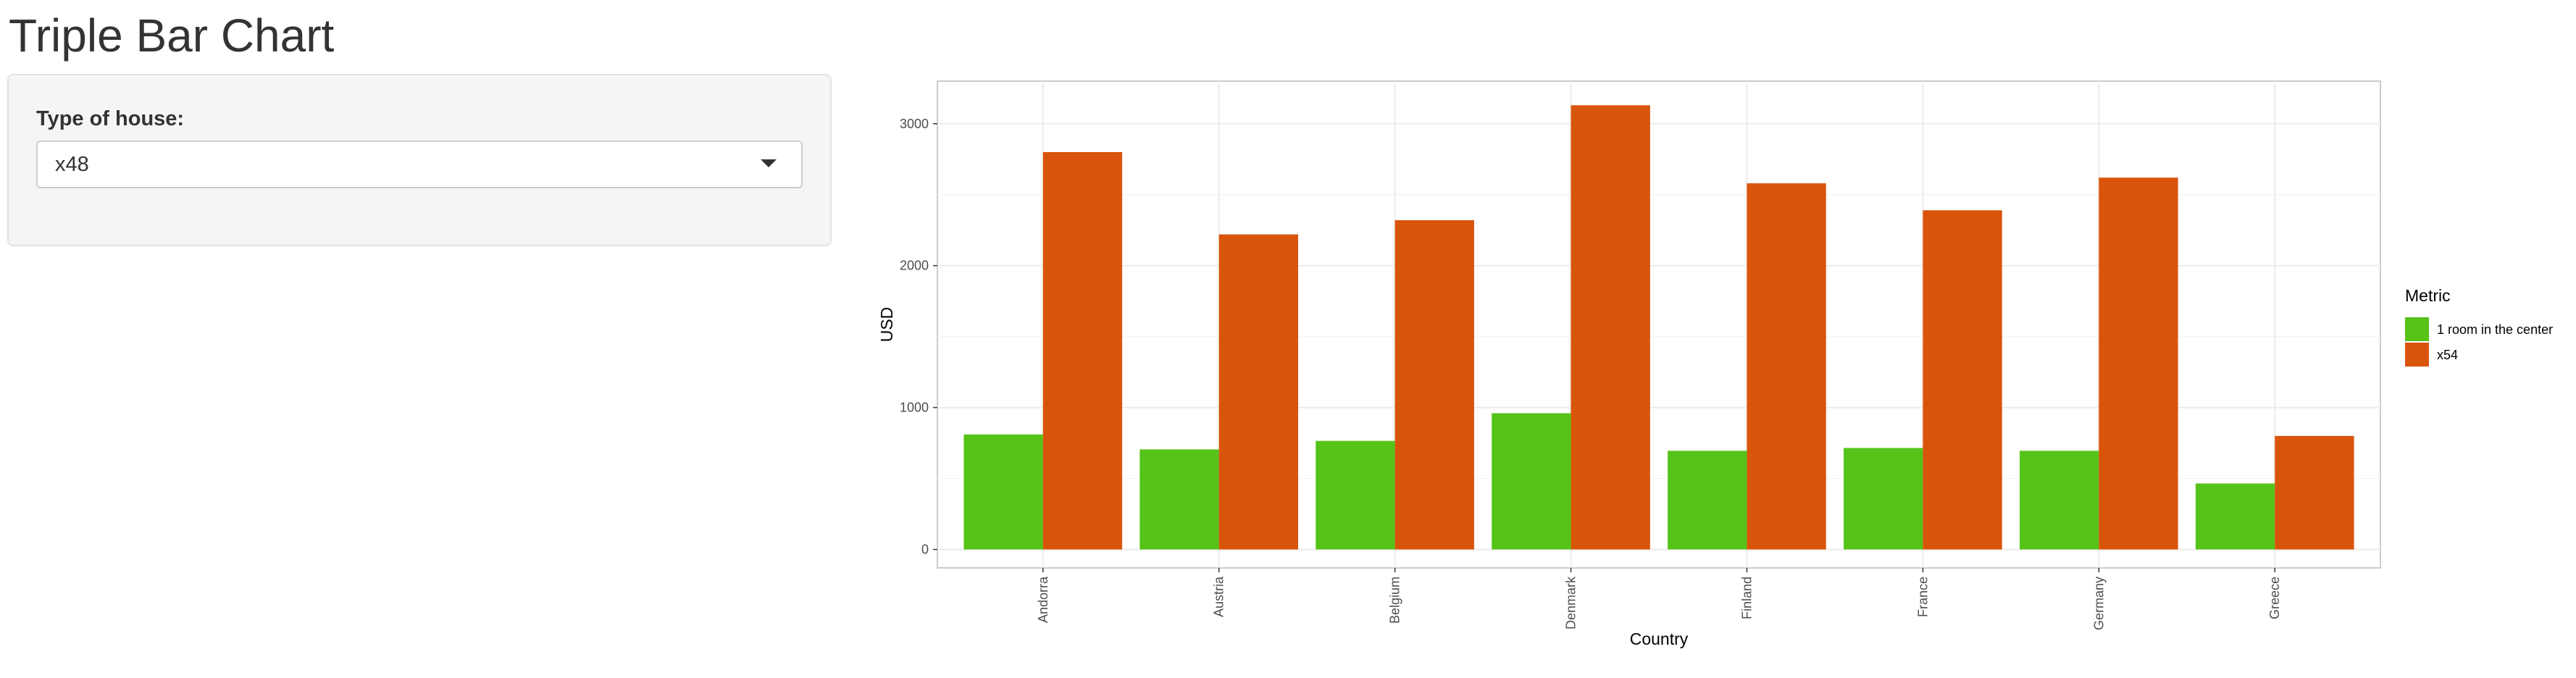 Image resolution: width=2576 pixels, height=678 pixels. I want to click on y-tick-label: 2000, so click(914, 266).